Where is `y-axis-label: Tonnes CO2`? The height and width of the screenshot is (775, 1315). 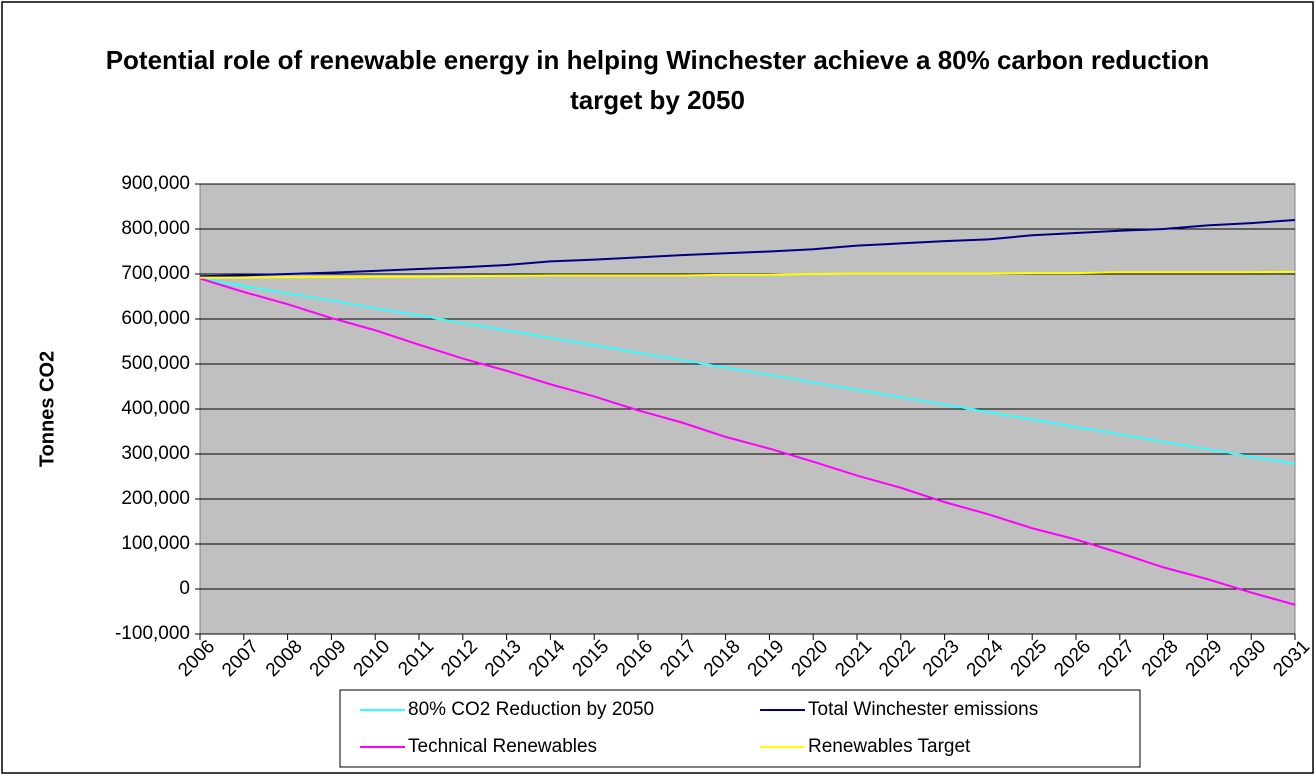
y-axis-label: Tonnes CO2 is located at coordinates (47, 409).